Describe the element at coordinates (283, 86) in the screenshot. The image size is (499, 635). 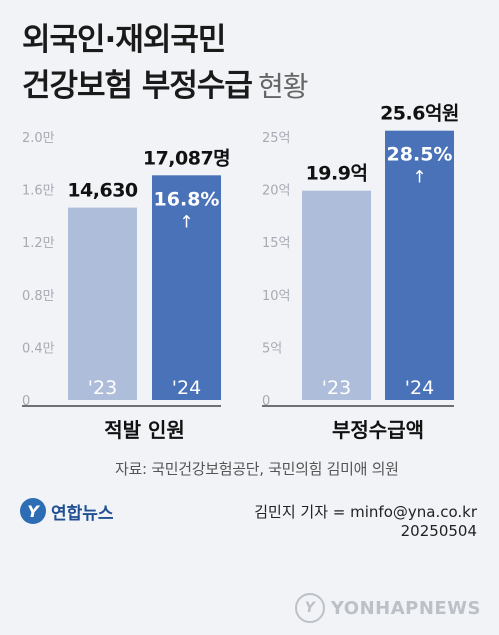
I see `chart-title-sub: 현황` at that location.